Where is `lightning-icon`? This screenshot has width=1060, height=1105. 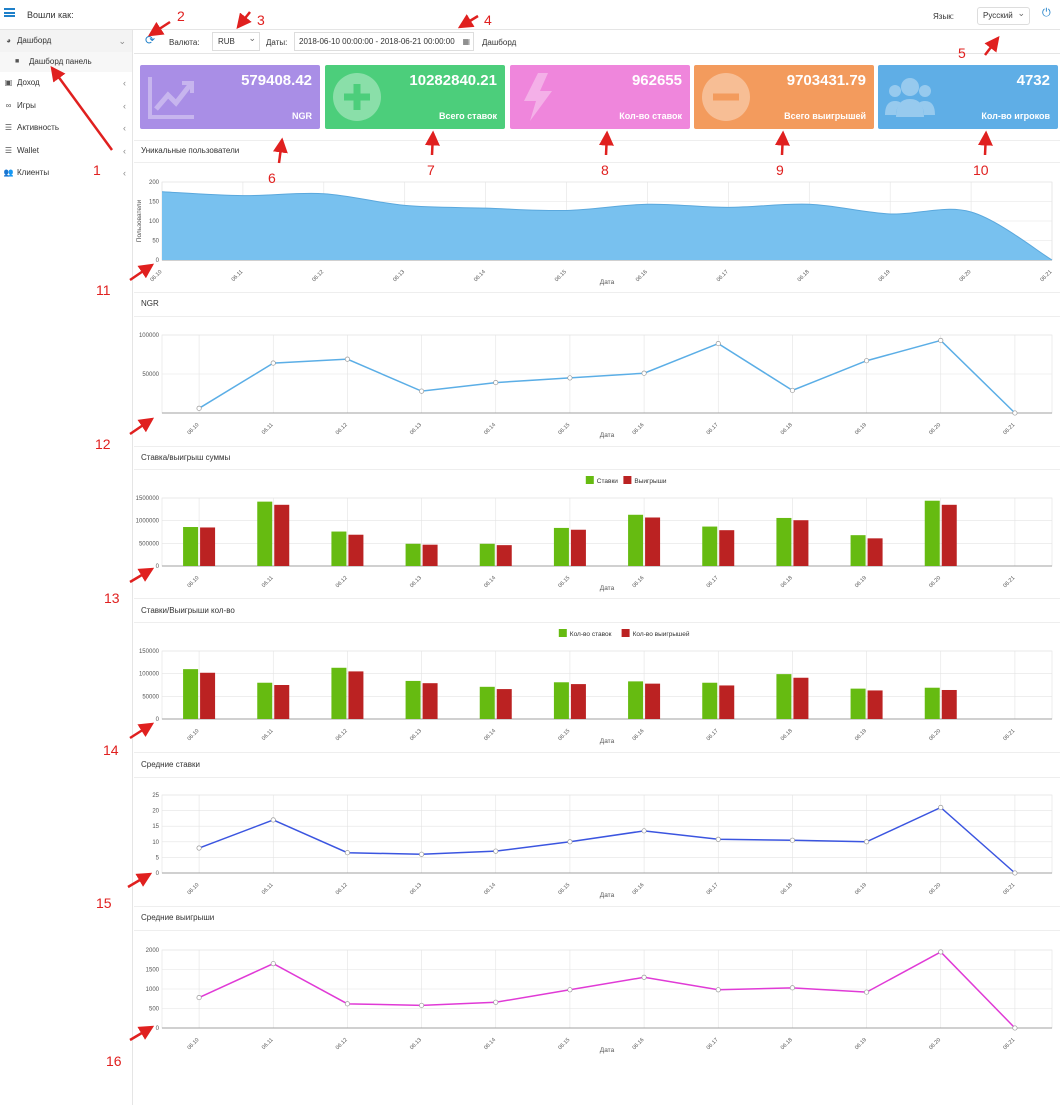 lightning-icon is located at coordinates (538, 97).